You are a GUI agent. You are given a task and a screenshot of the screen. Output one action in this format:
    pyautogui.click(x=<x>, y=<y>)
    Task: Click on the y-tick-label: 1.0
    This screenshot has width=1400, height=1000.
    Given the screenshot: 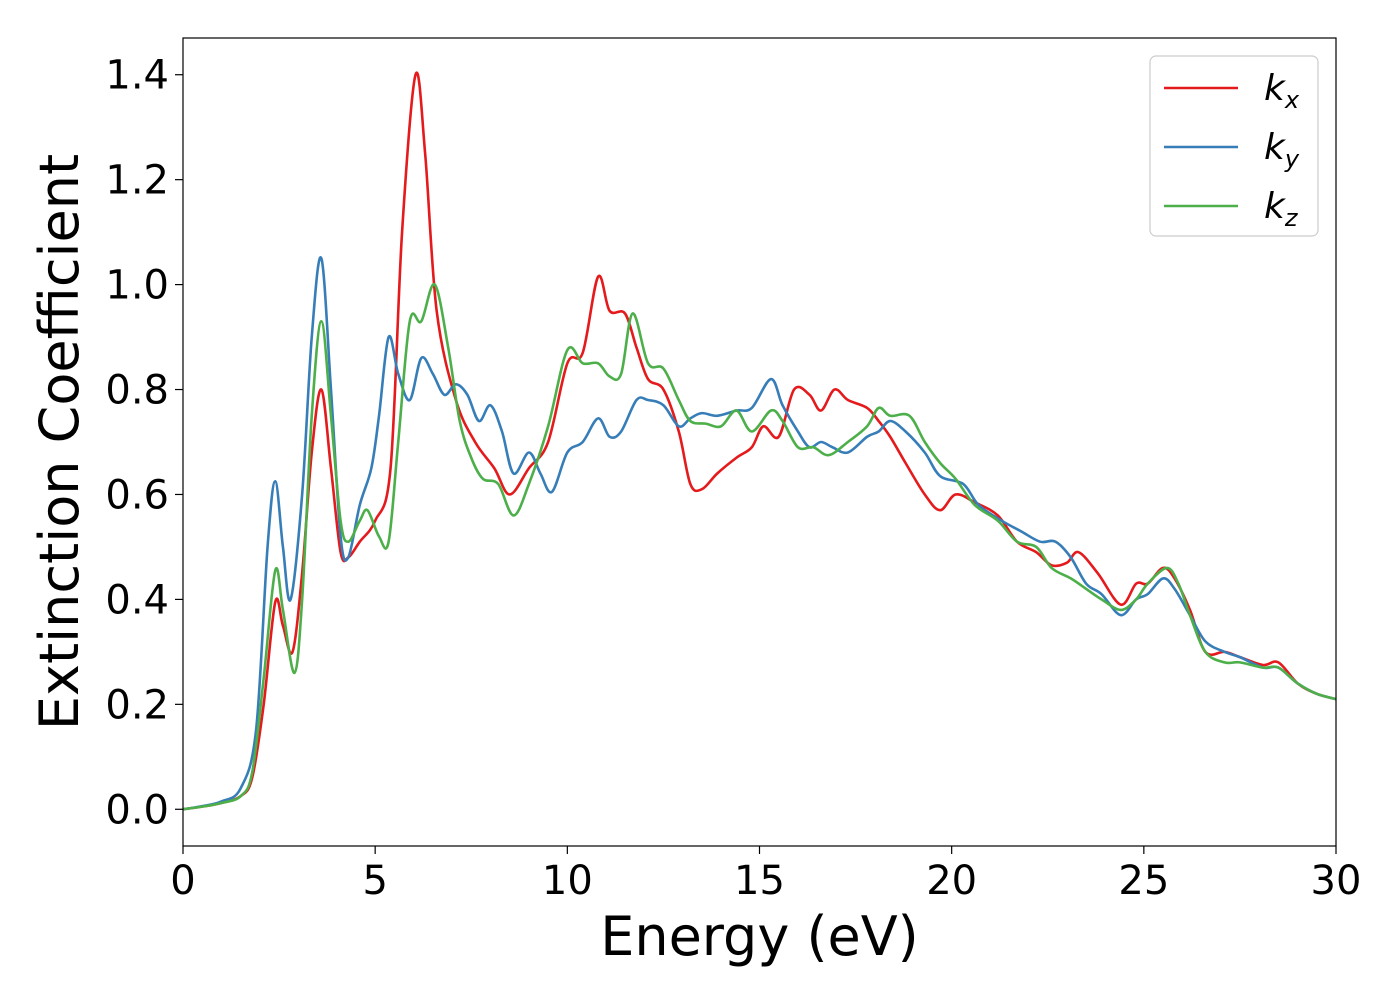 What is the action you would take?
    pyautogui.click(x=137, y=286)
    